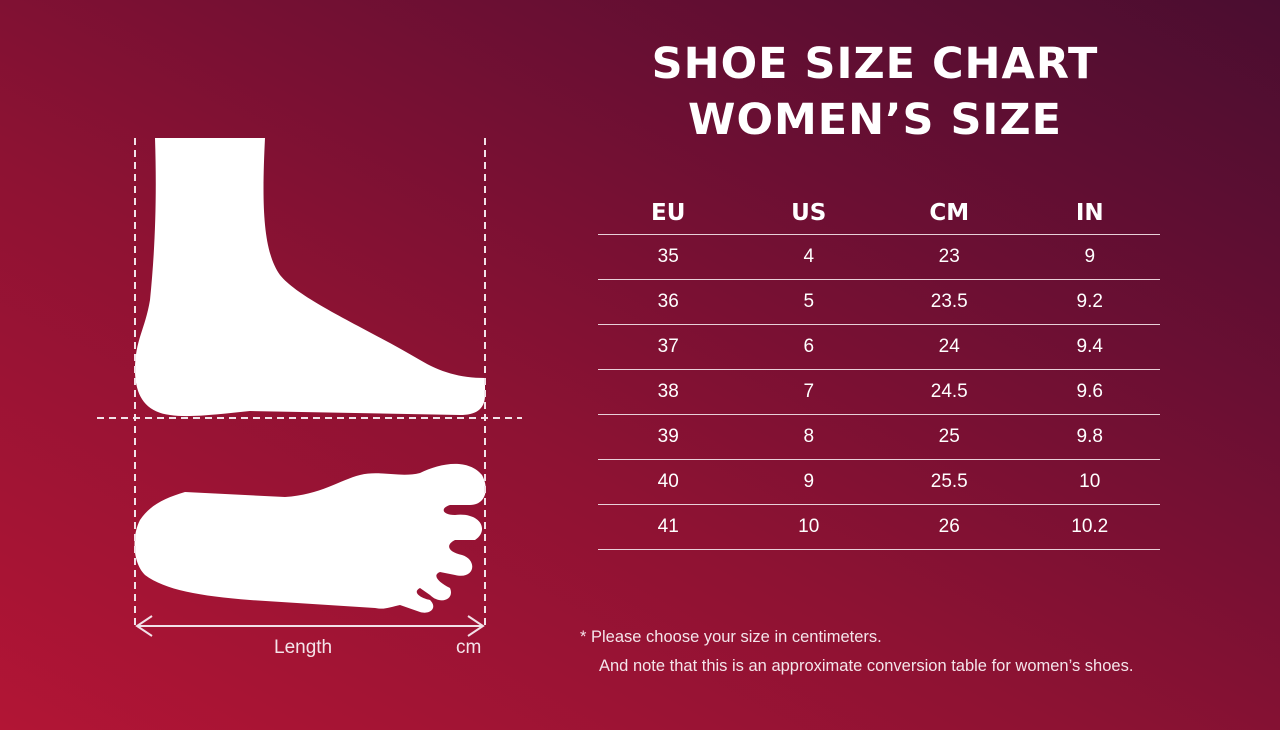  I want to click on unit-label: cm, so click(469, 647).